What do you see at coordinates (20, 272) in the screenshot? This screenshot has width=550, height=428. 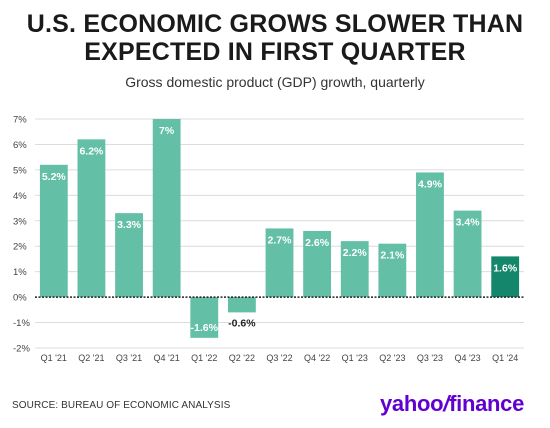 I see `y-tick-label: 1%` at bounding box center [20, 272].